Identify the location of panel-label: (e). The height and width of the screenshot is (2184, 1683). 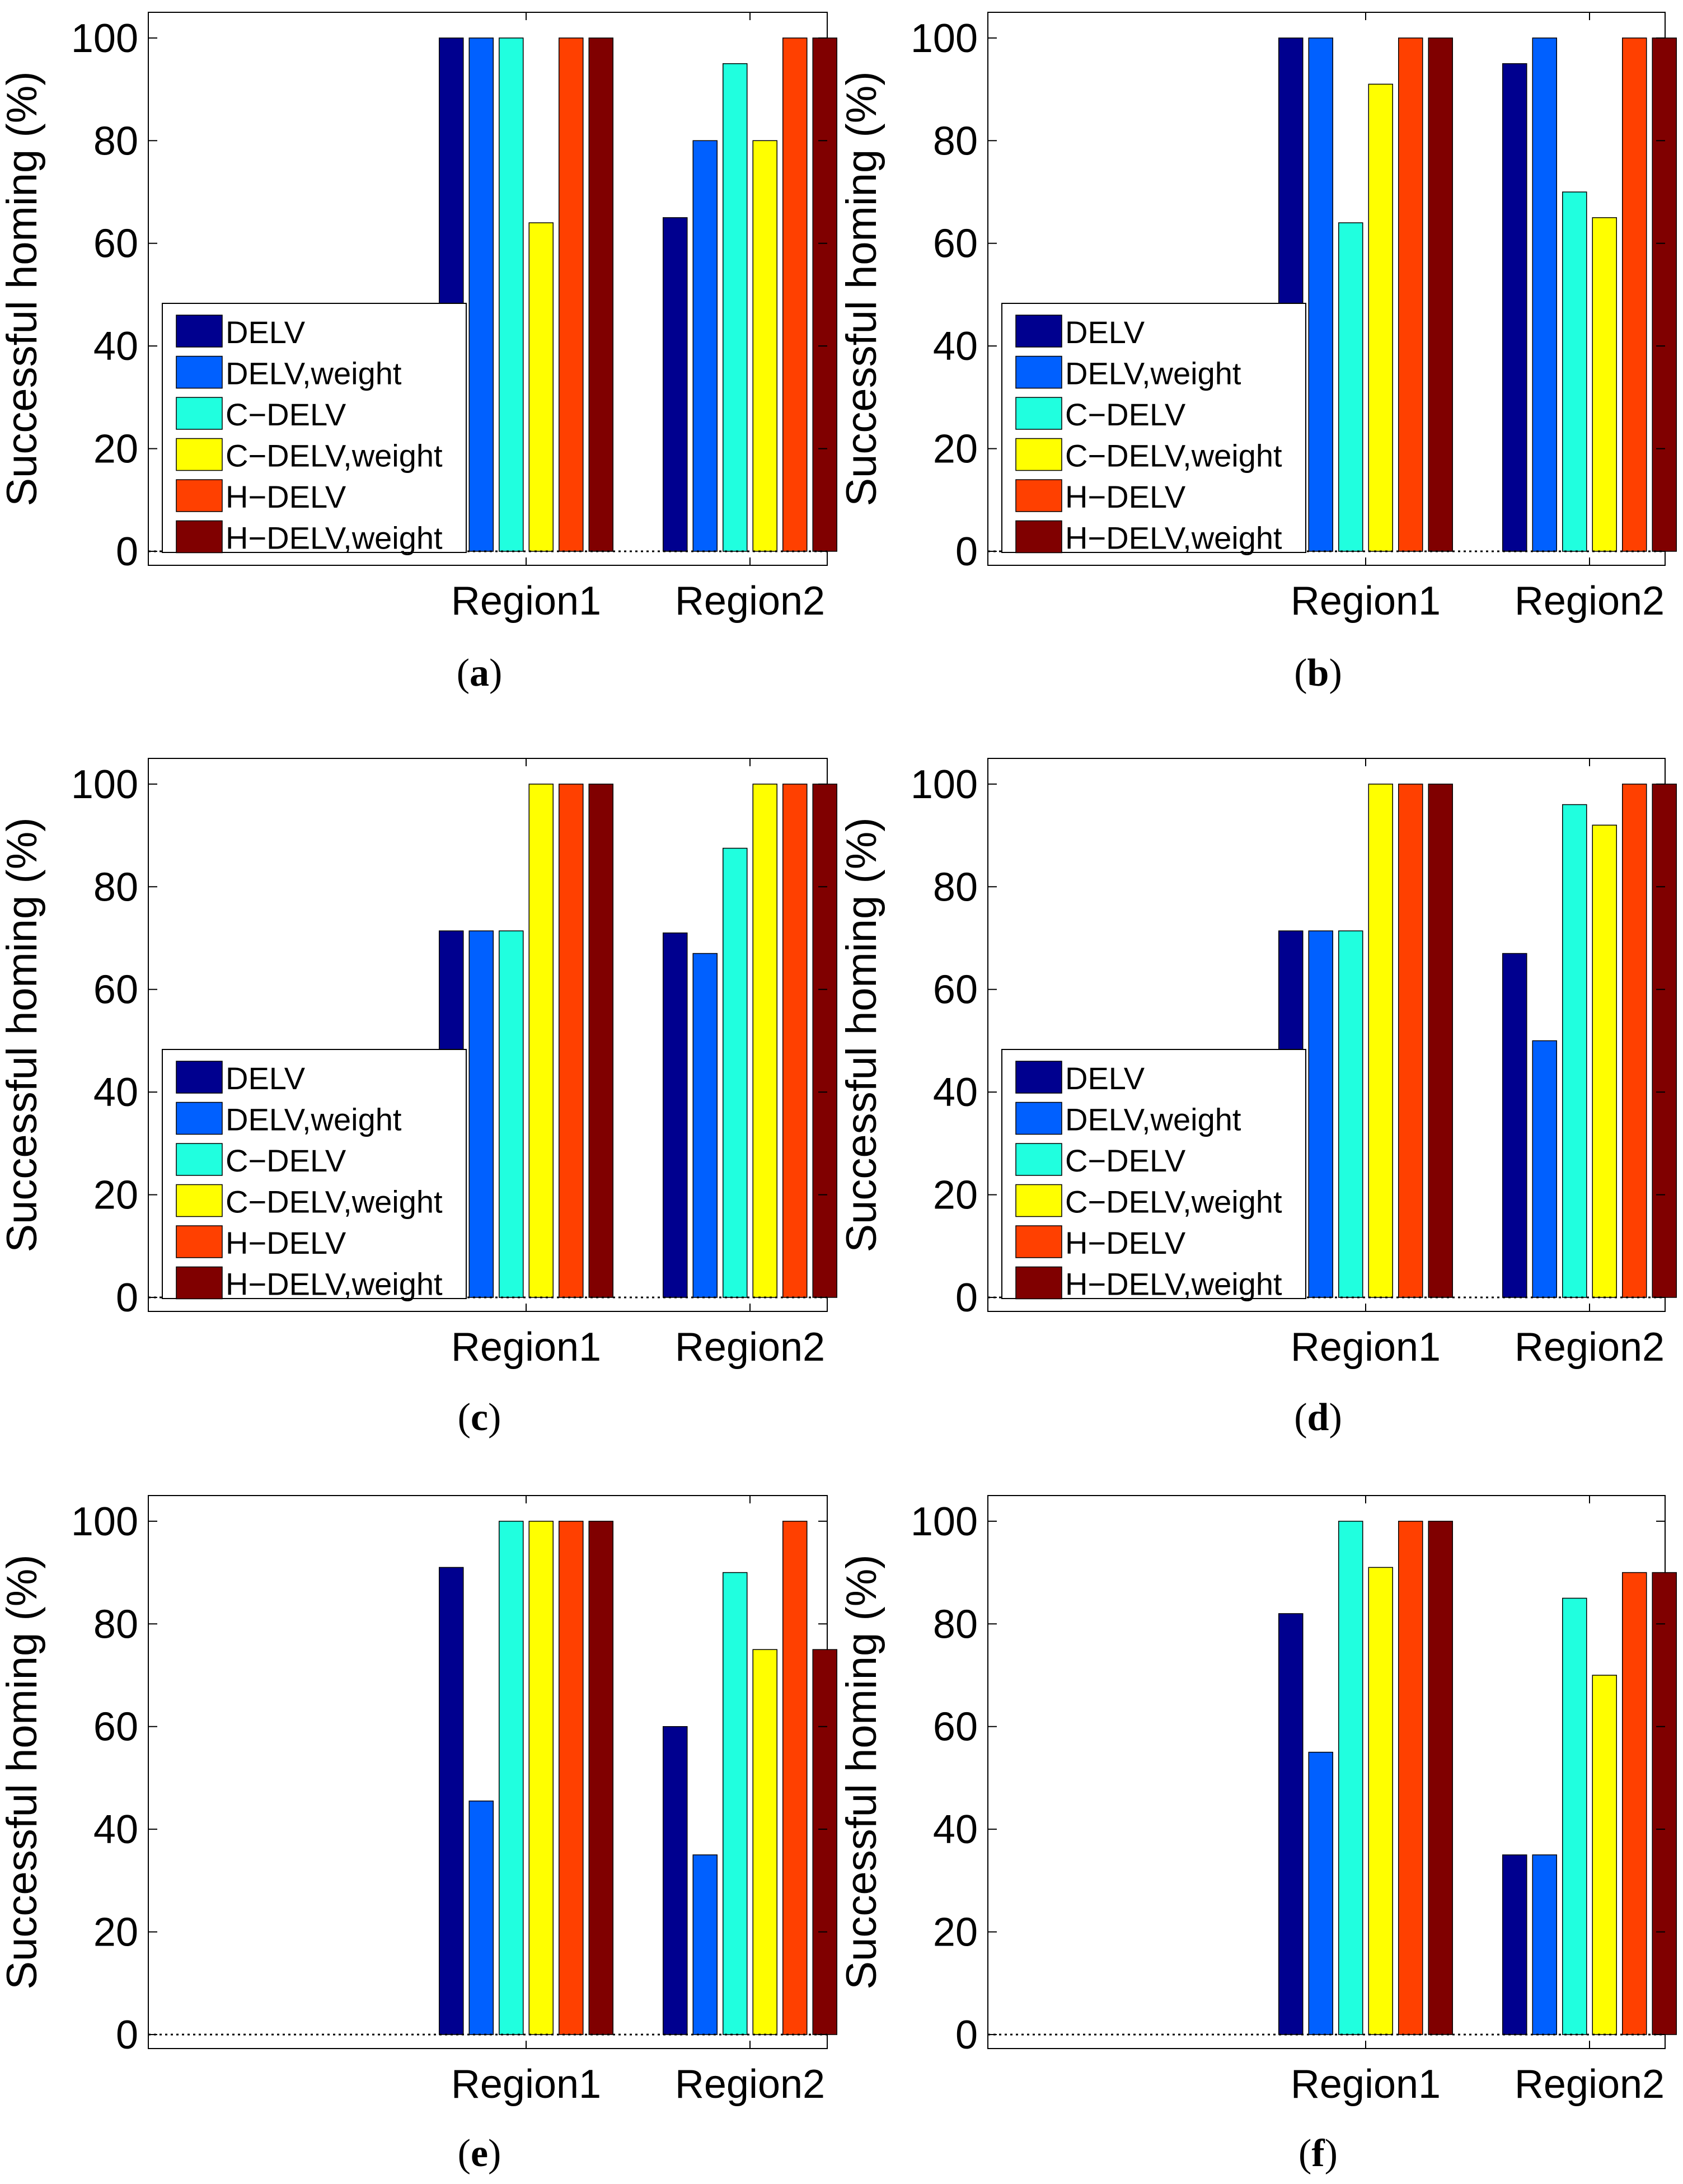
(479, 2153).